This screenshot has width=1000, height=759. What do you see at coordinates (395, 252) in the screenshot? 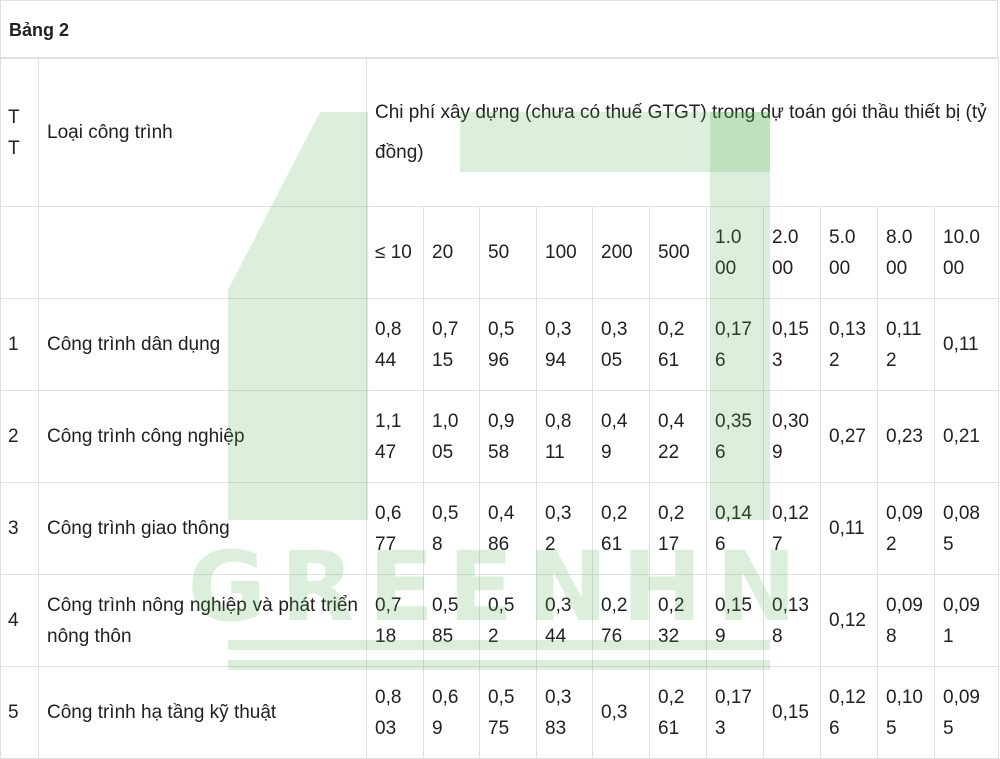
I see `threshold-cell: ≤ 10` at bounding box center [395, 252].